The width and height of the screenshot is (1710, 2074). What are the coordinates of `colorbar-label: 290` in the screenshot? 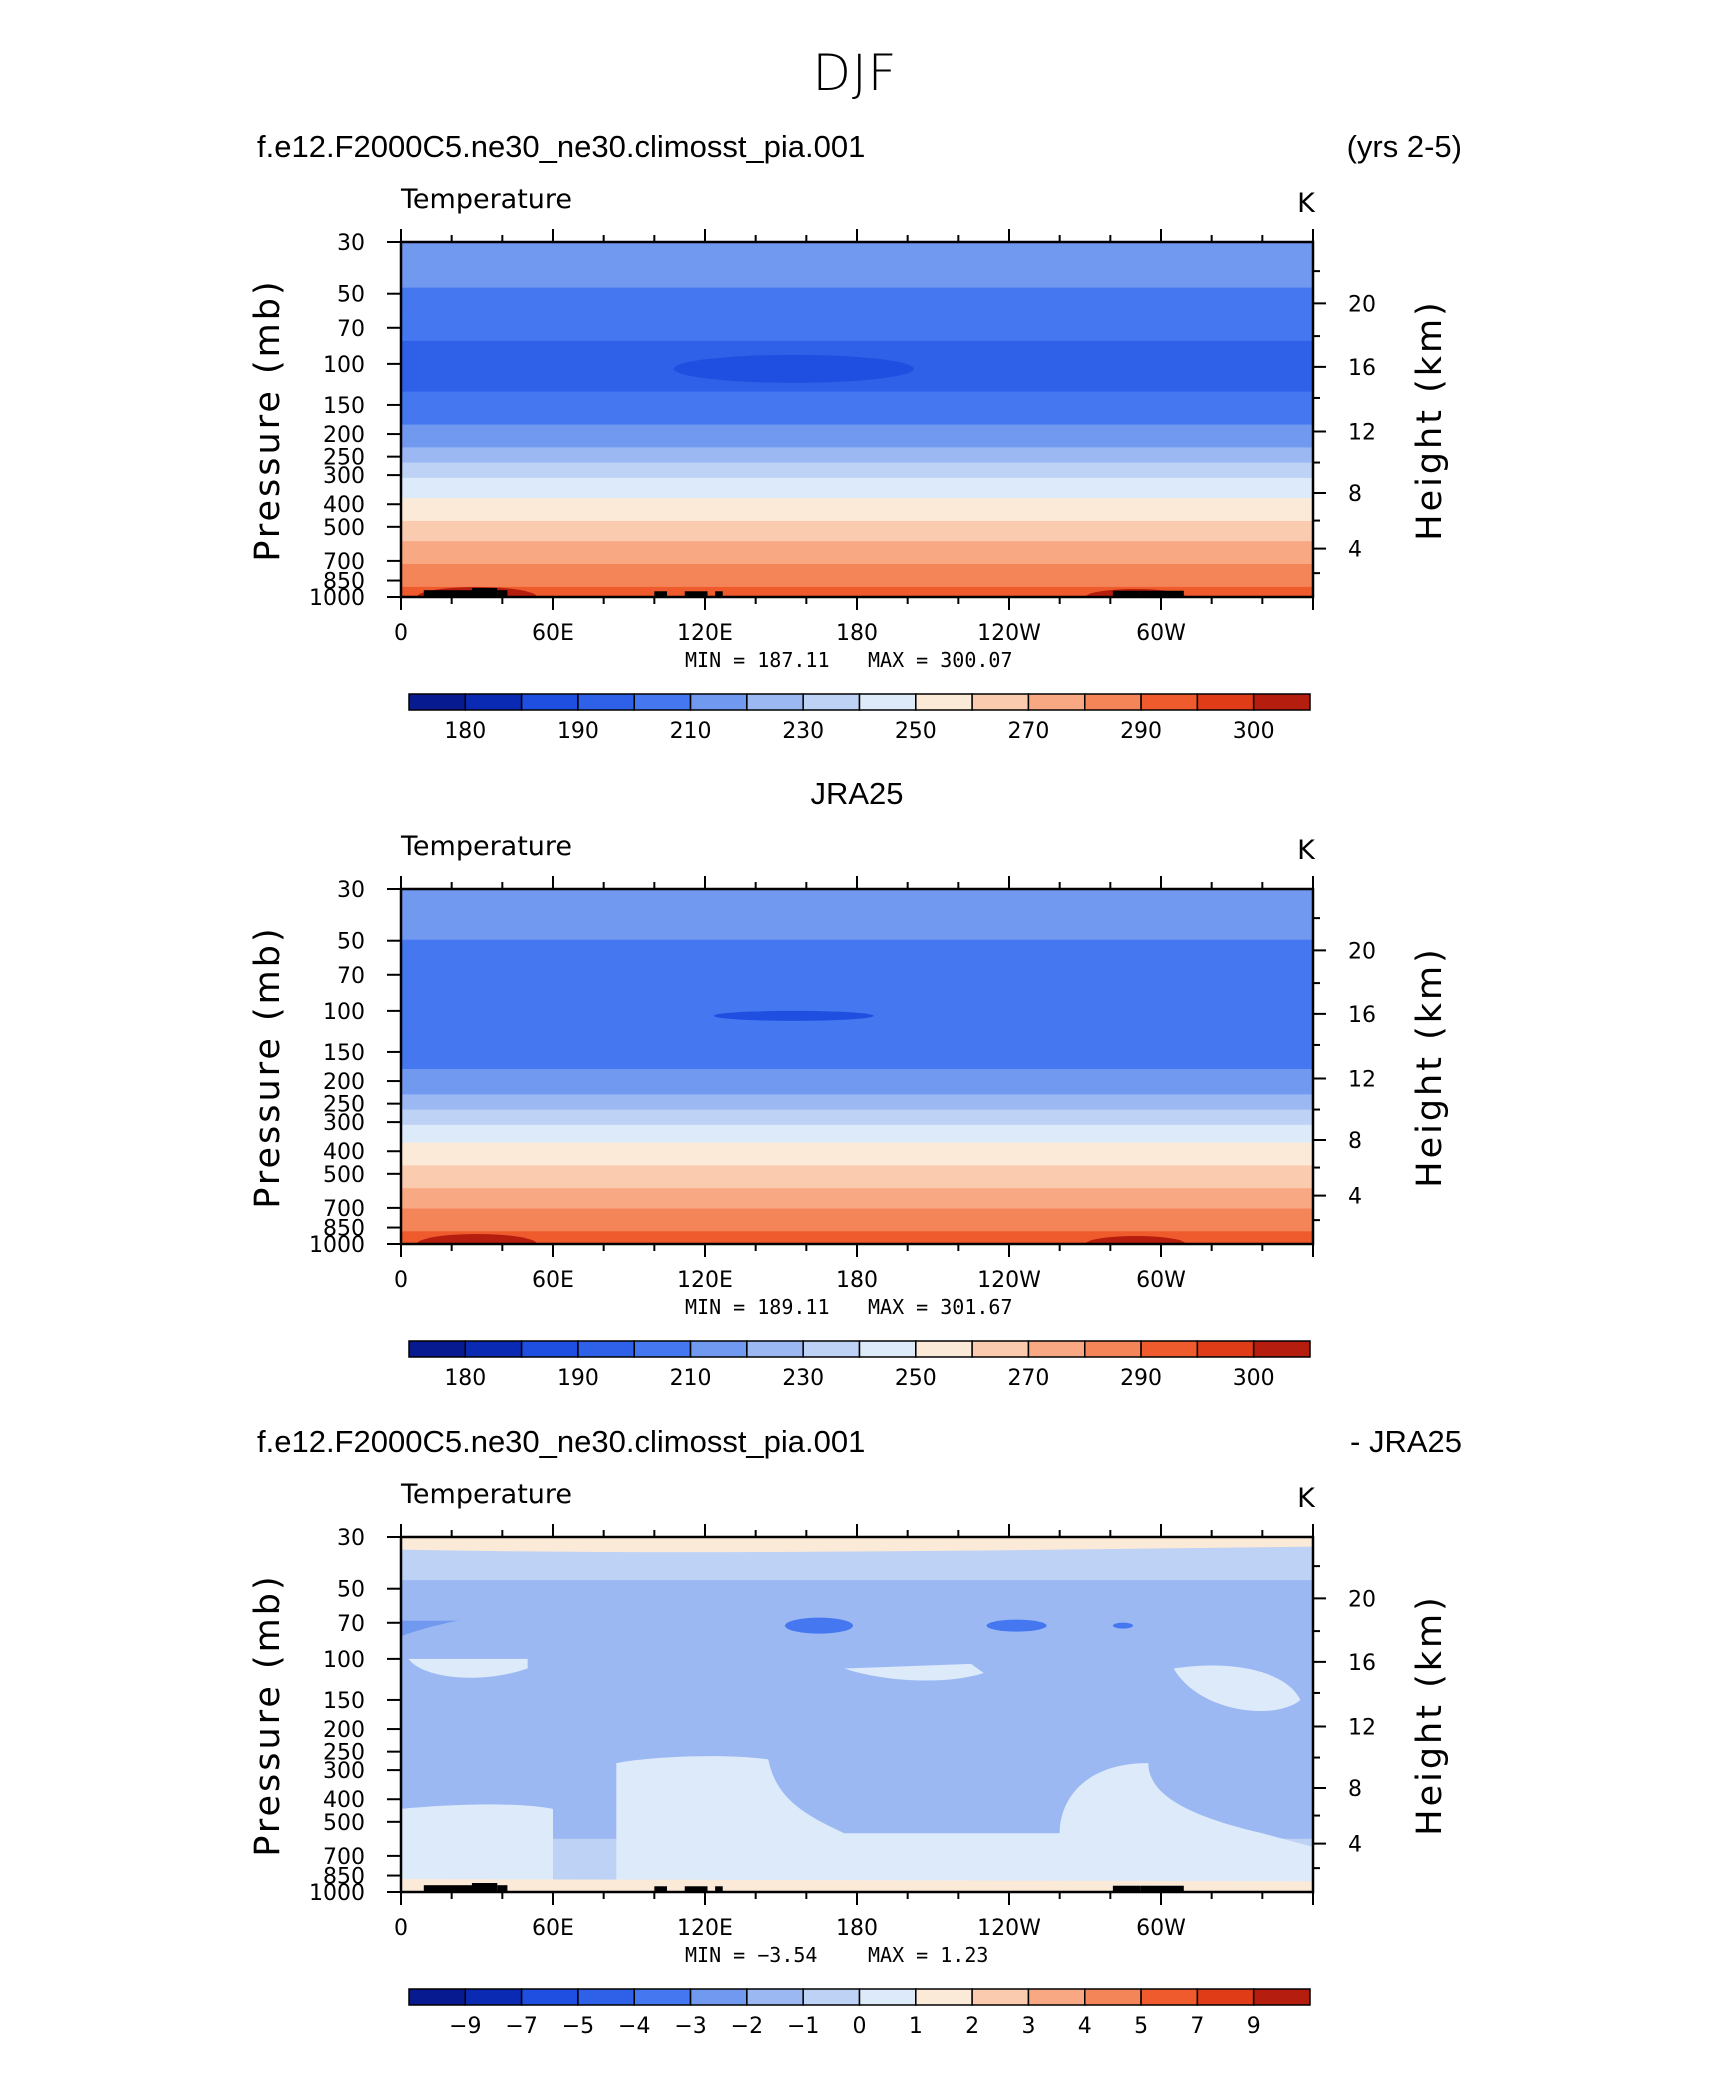 It's located at (1141, 1378).